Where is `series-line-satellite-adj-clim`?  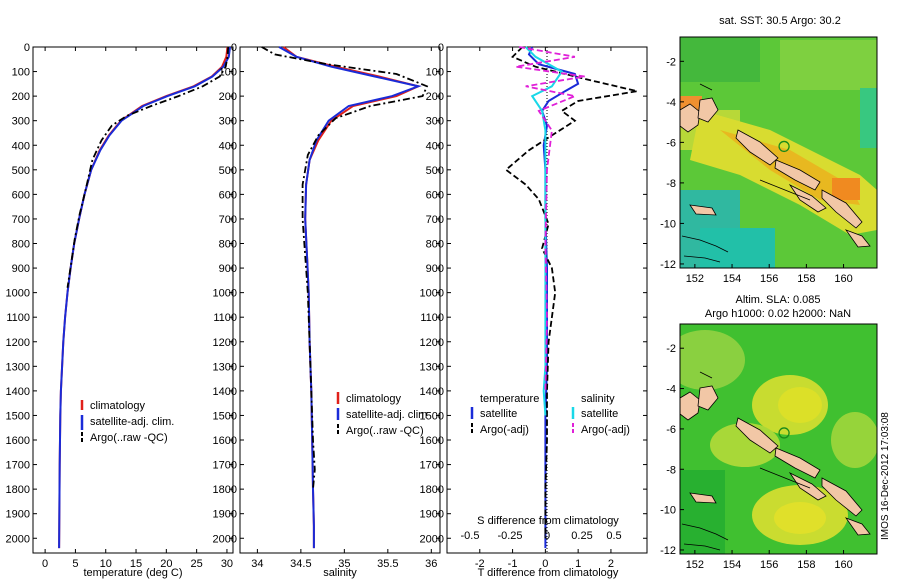
series-line-satellite-adj-clim is located at coordinates (350, 297).